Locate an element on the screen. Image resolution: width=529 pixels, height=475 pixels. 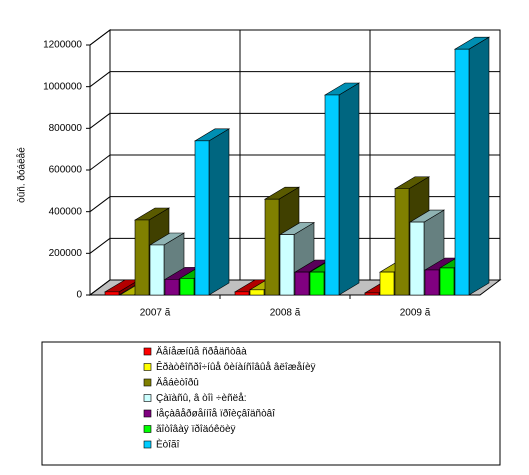
legend-label: Èòîãî is located at coordinates (168, 444).